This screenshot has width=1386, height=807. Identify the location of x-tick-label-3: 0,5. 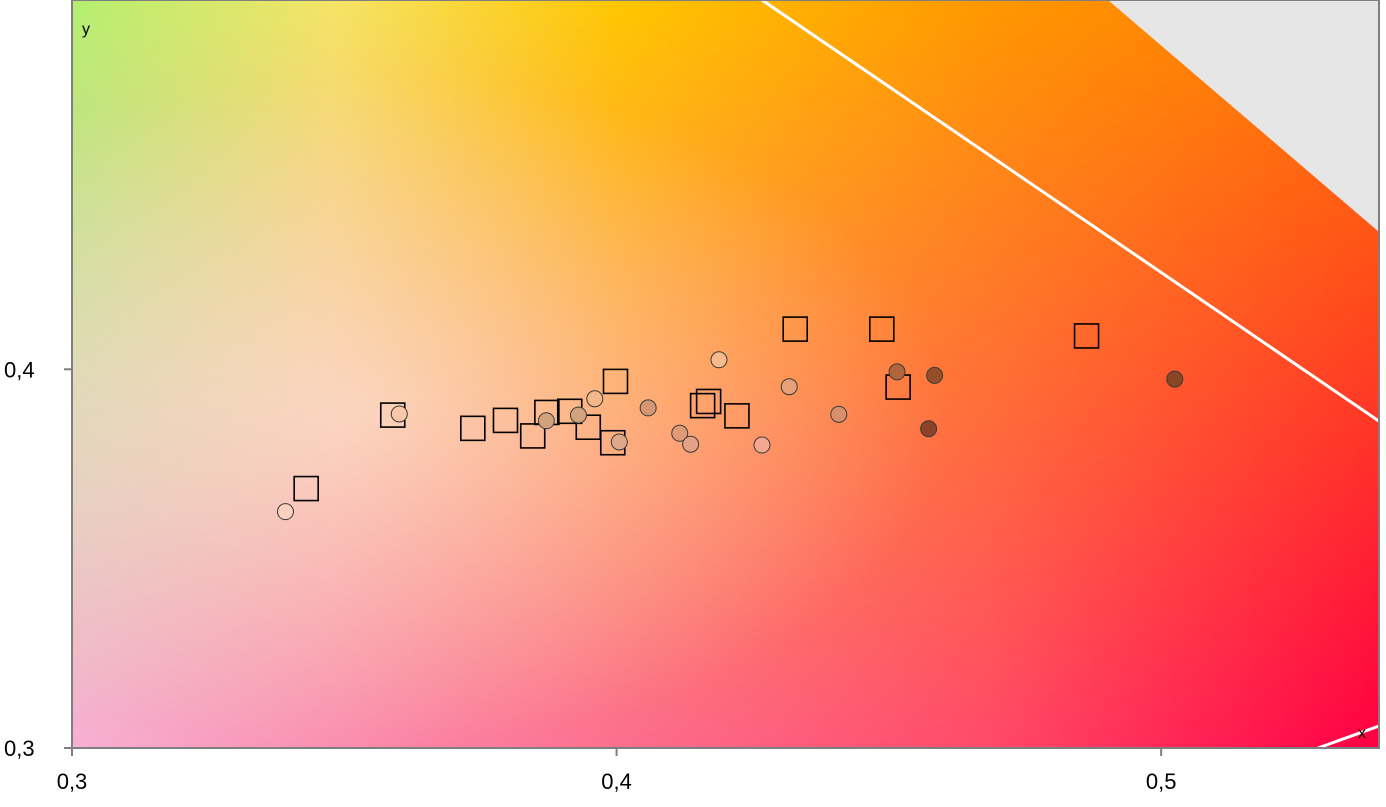
(1161, 781).